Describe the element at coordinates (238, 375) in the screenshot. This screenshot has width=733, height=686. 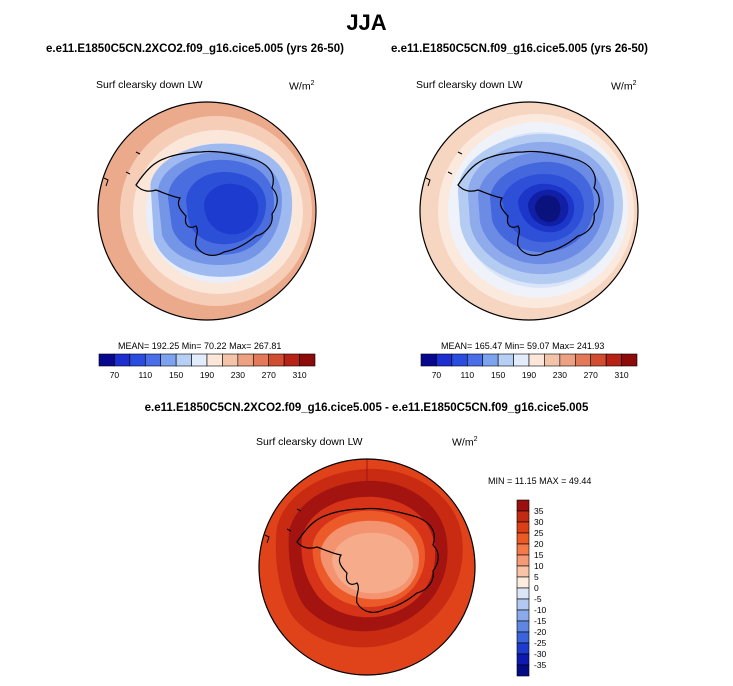
I see `colorbar-left-tick-label: 230` at that location.